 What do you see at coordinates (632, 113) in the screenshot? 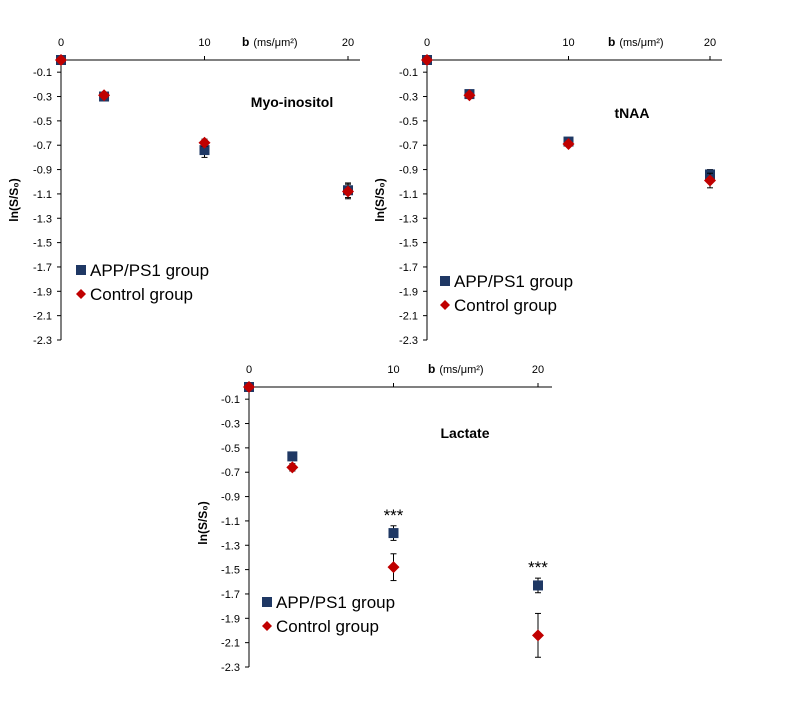
I see `chart-title: tNAA` at bounding box center [632, 113].